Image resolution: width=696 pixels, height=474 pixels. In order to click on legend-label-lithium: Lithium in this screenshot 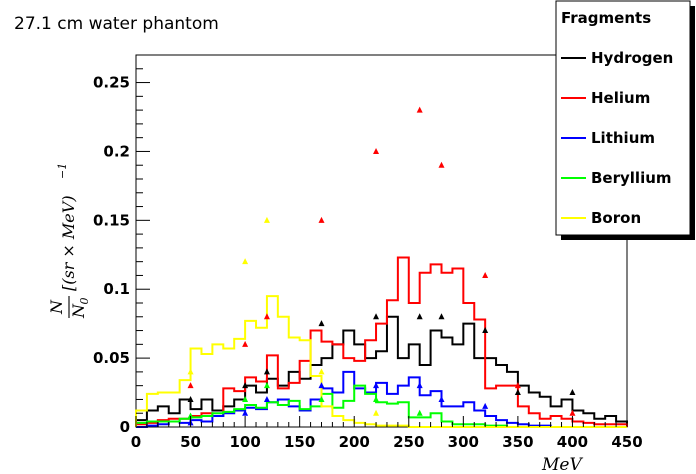, I will do `click(623, 138)`.